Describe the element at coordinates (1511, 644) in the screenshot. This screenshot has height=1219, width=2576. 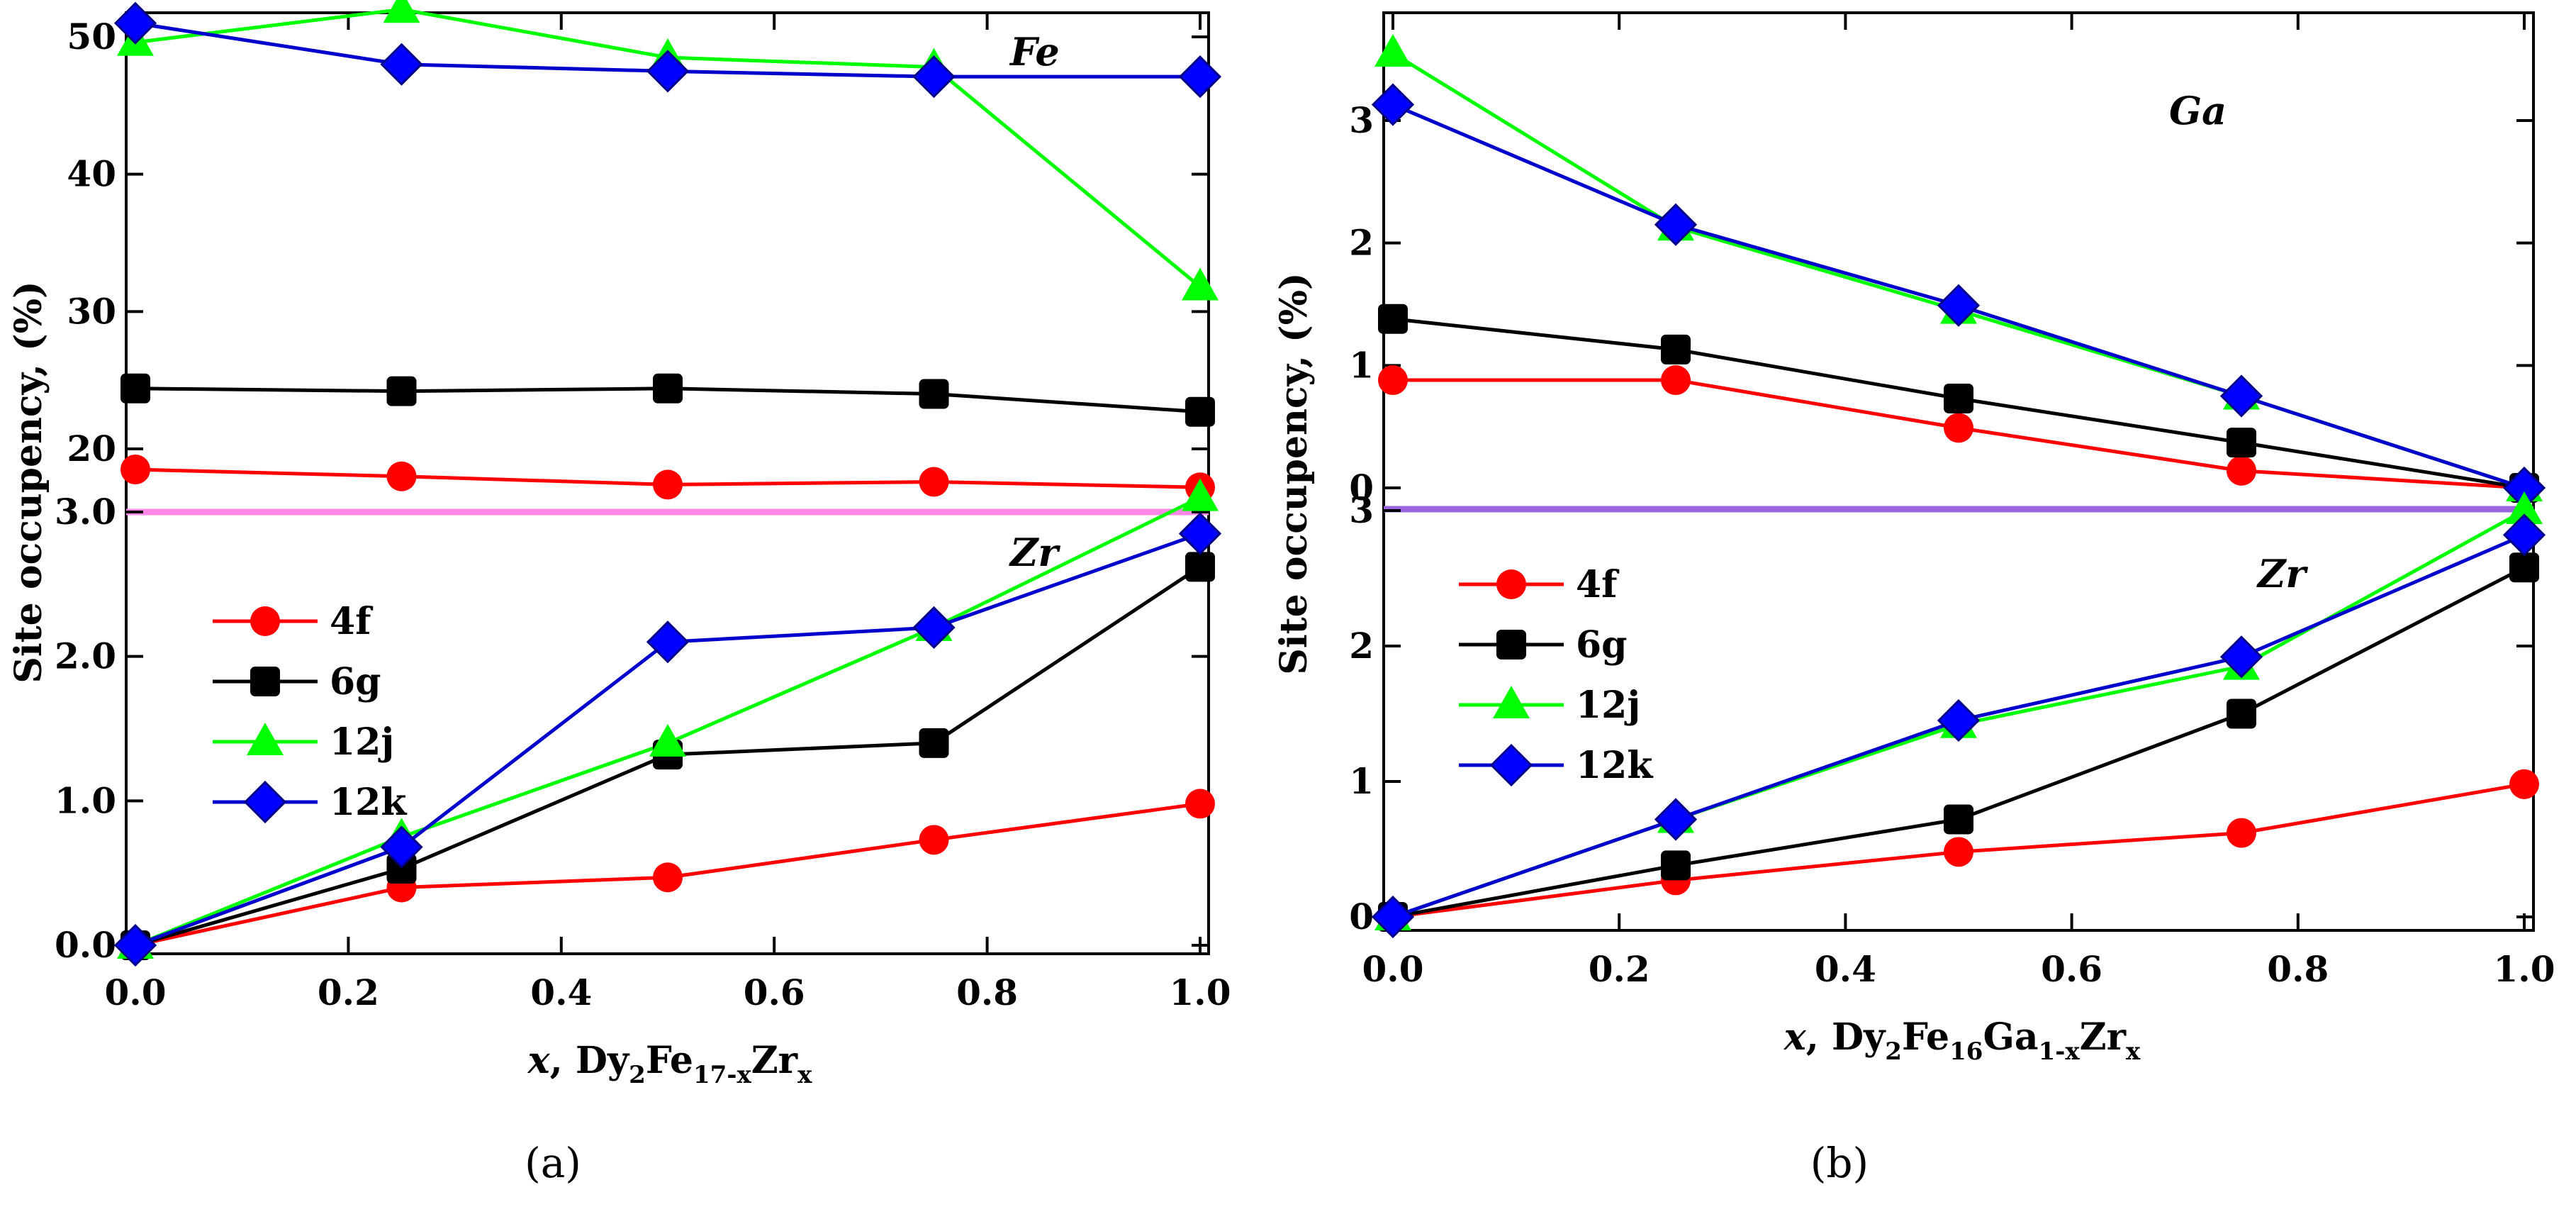
I see `legend-marker-6g` at that location.